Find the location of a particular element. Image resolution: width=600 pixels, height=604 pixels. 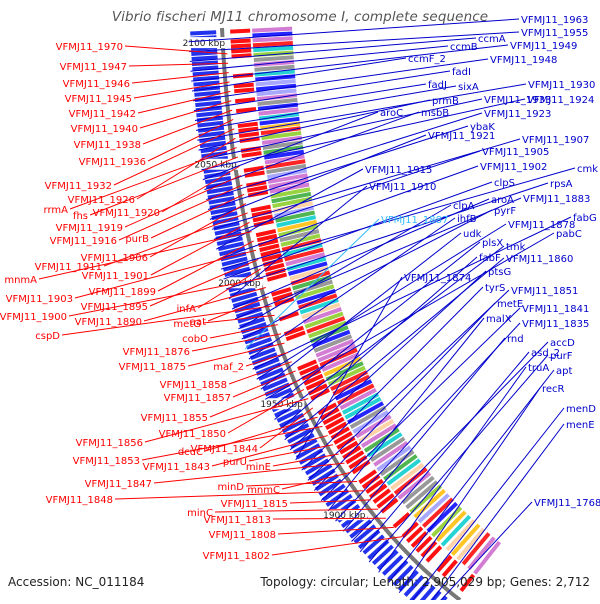

right-gene-label: VFMJ11_1910 is located at coordinates (402, 187).